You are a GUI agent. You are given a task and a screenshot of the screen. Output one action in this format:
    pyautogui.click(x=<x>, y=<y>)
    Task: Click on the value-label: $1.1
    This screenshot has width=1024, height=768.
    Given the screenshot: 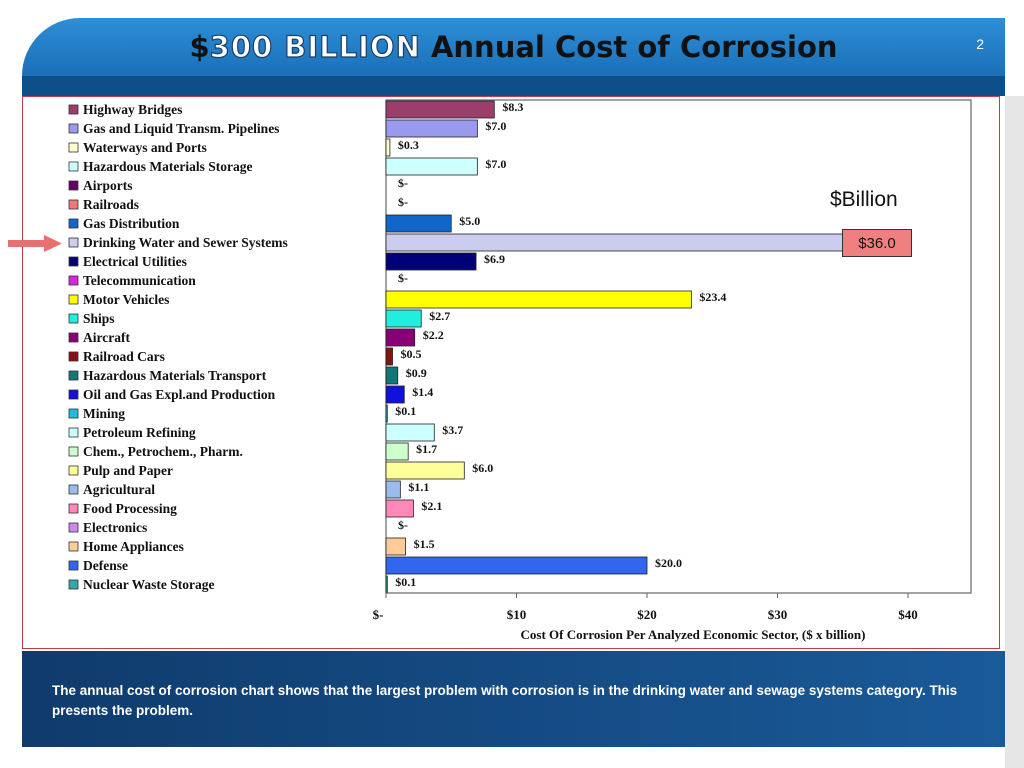 What is the action you would take?
    pyautogui.click(x=418, y=487)
    